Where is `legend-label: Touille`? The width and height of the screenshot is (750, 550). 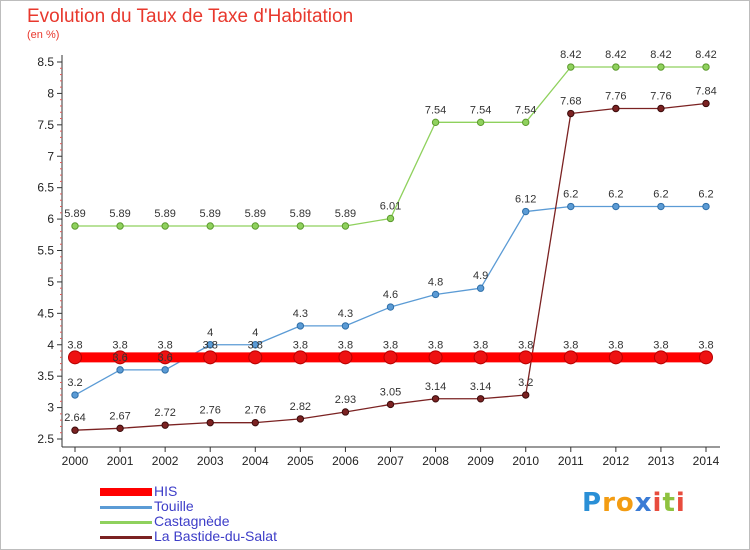 legend-label: Touille is located at coordinates (174, 506).